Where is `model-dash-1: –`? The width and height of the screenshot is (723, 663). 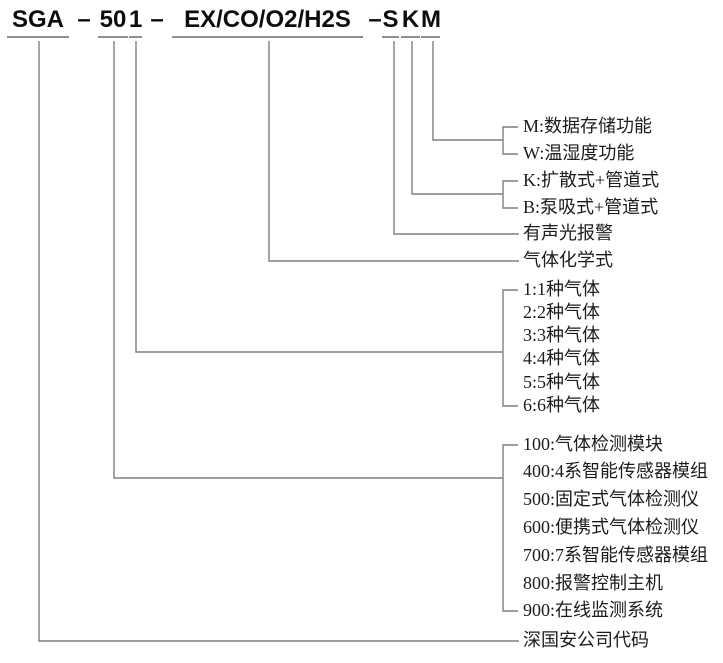 model-dash-1: – is located at coordinates (84, 19).